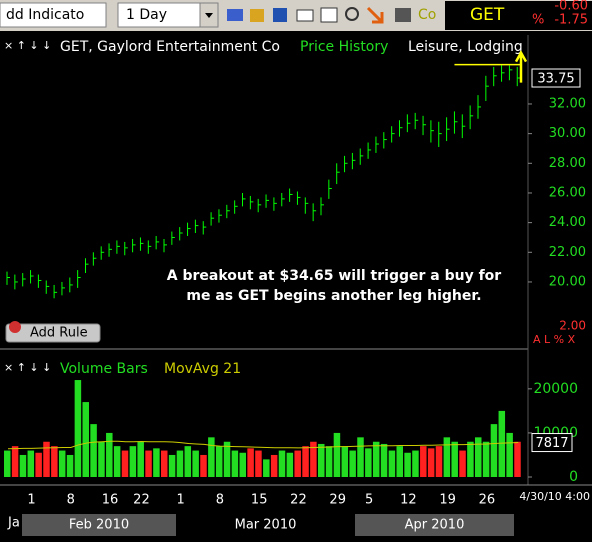 The image size is (592, 542). Describe the element at coordinates (59, 333) in the screenshot. I see `add-rule-text: Add Rule` at that location.